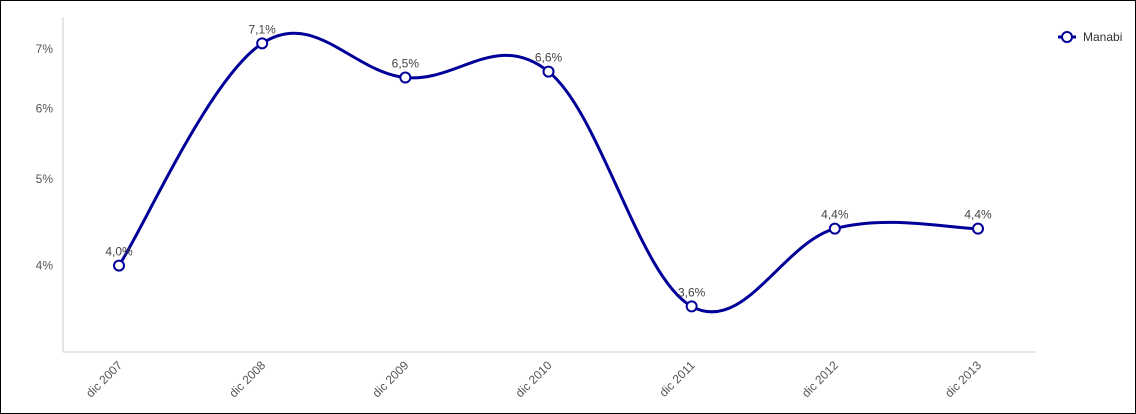  Describe the element at coordinates (963, 379) in the screenshot. I see `x-tick-label: dic 2013` at that location.